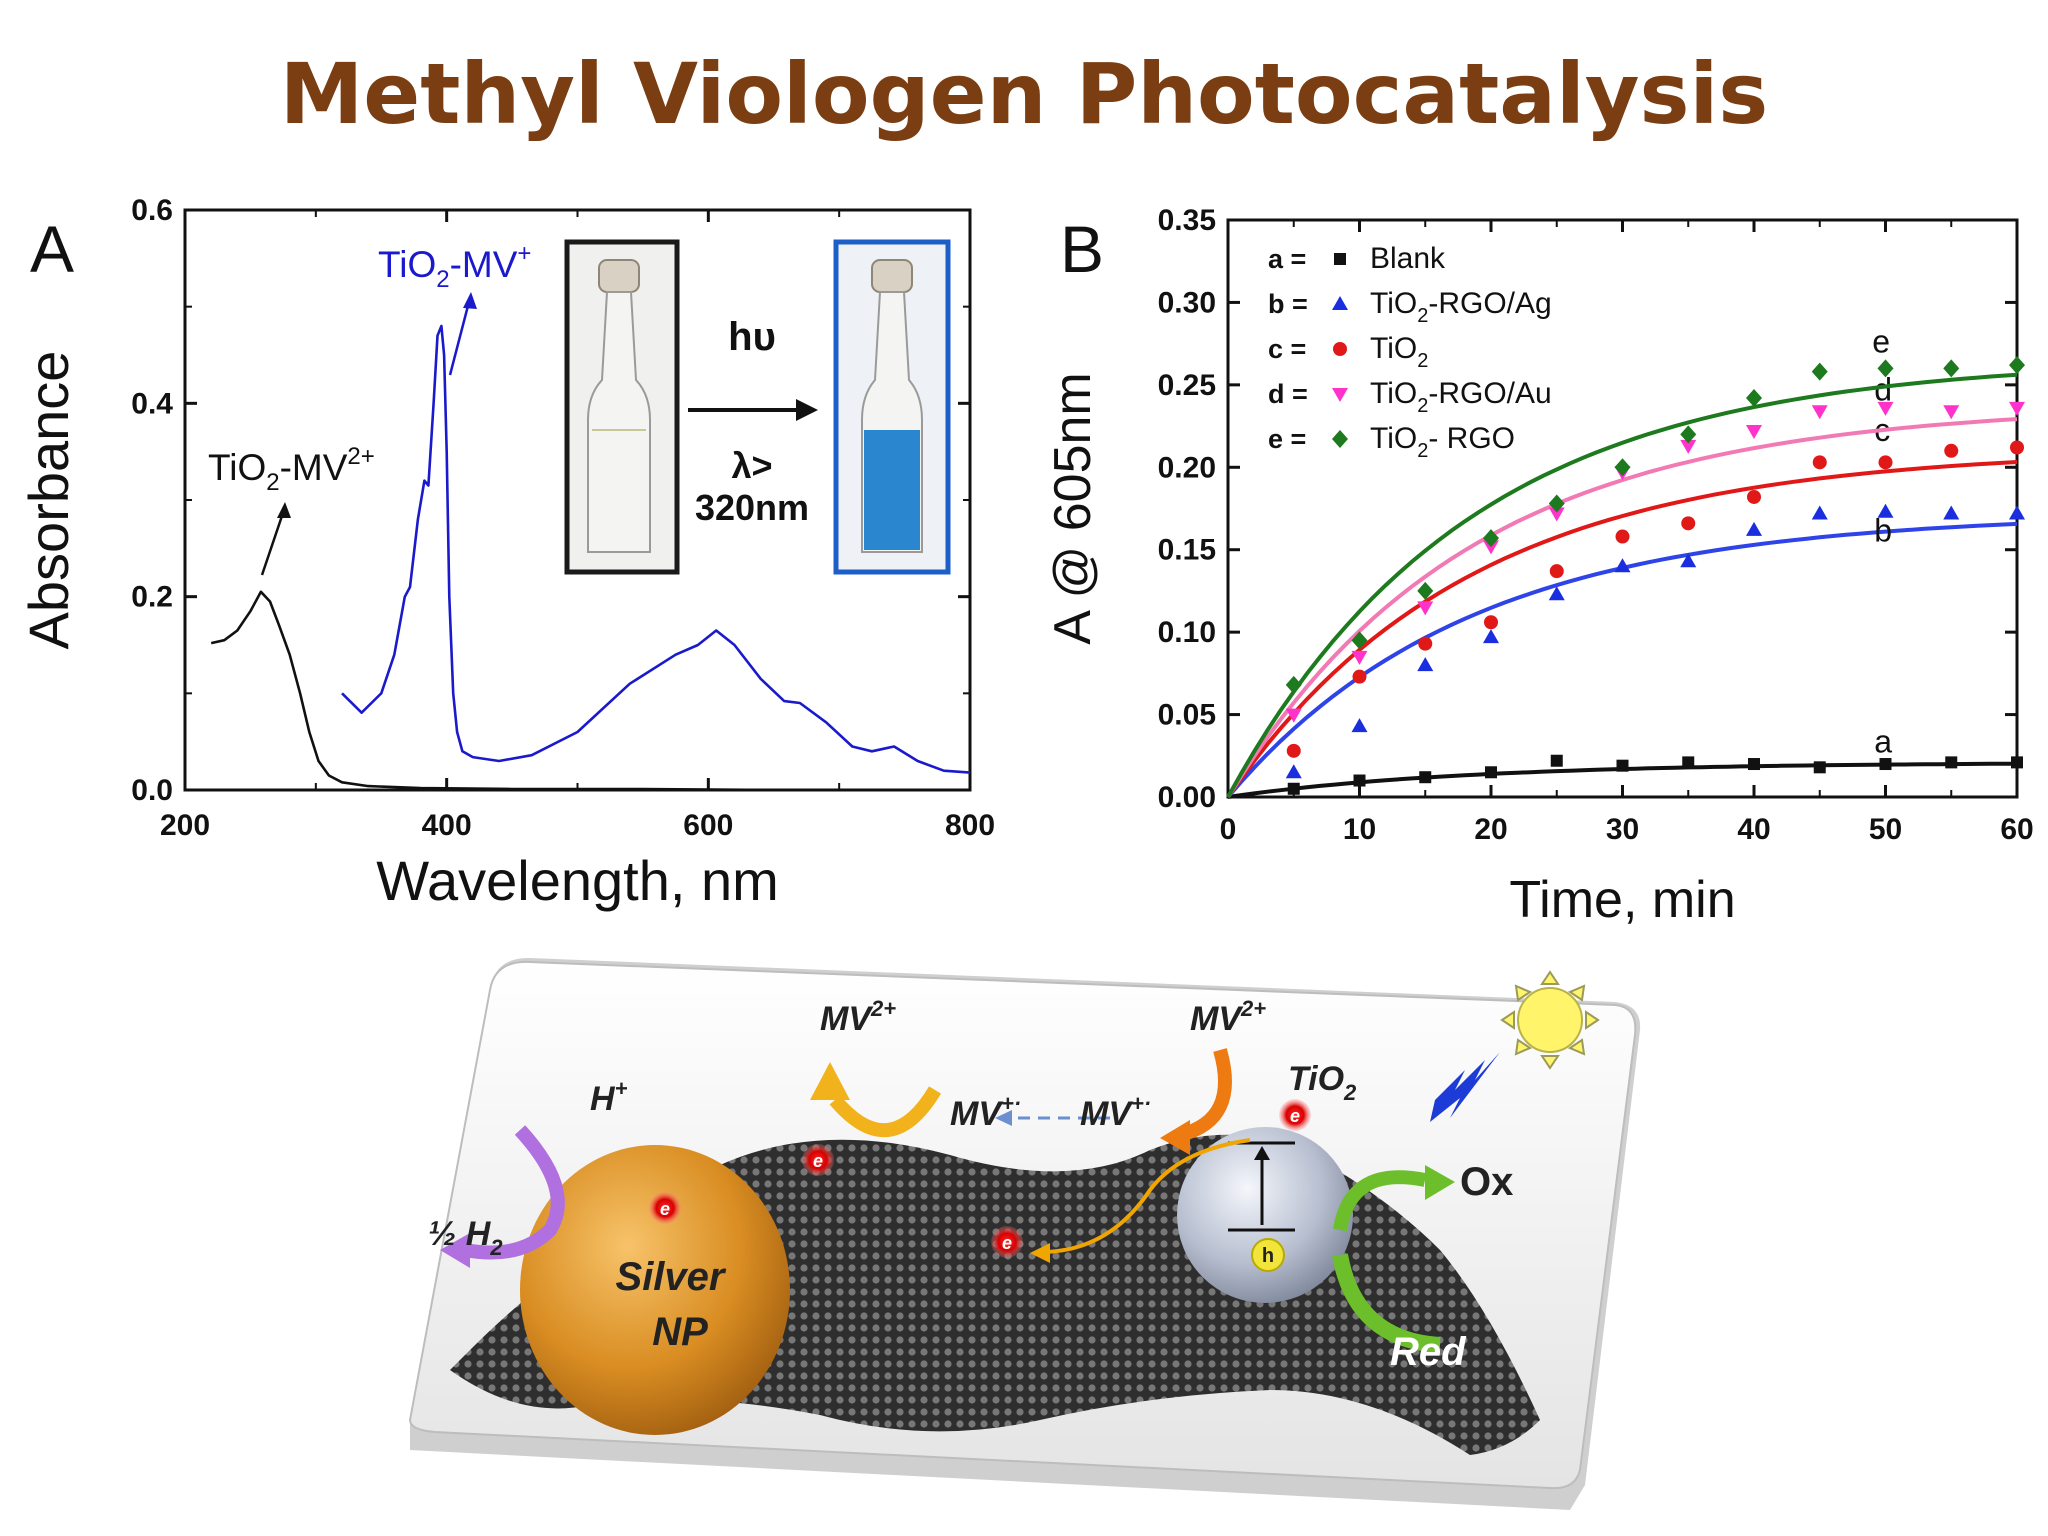 The height and width of the screenshot is (1536, 2048). Describe the element at coordinates (455, 1250) in the screenshot. I see `hydrogen-arrowhead` at that location.